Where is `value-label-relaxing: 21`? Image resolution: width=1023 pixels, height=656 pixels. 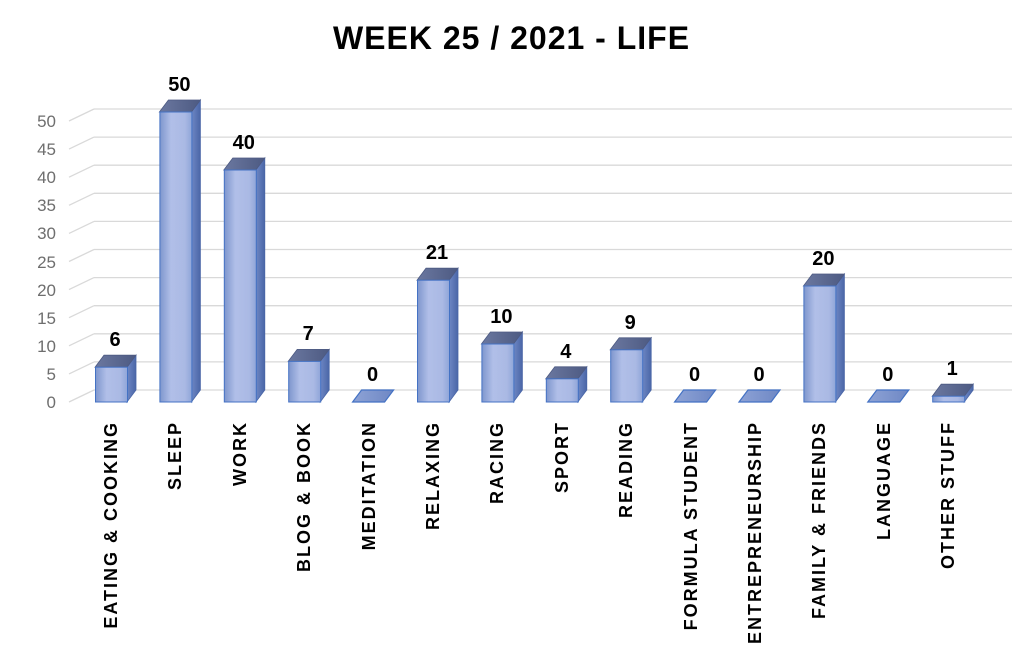 value-label-relaxing: 21 is located at coordinates (437, 253).